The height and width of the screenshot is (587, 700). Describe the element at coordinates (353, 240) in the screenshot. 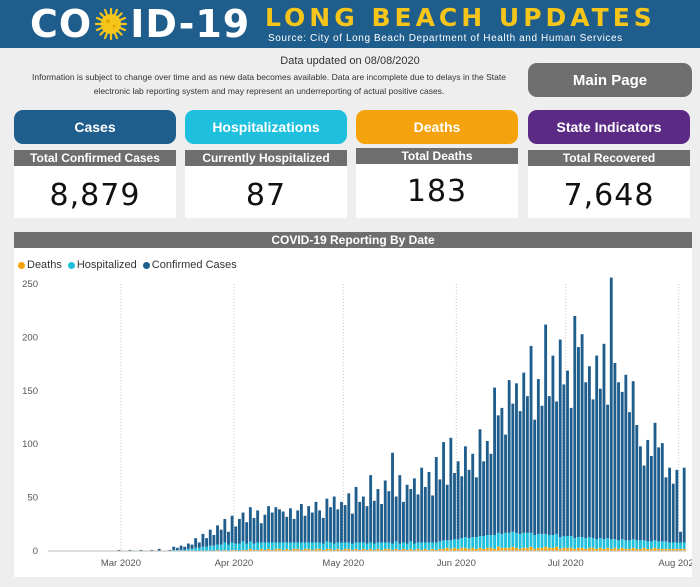

I see `chart-title: COVID-19 Reporting By Date` at that location.